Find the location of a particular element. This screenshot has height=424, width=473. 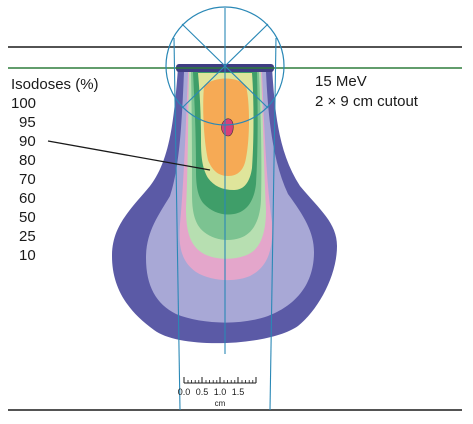

legend-title: Isodoses (%) is located at coordinates (55, 84).